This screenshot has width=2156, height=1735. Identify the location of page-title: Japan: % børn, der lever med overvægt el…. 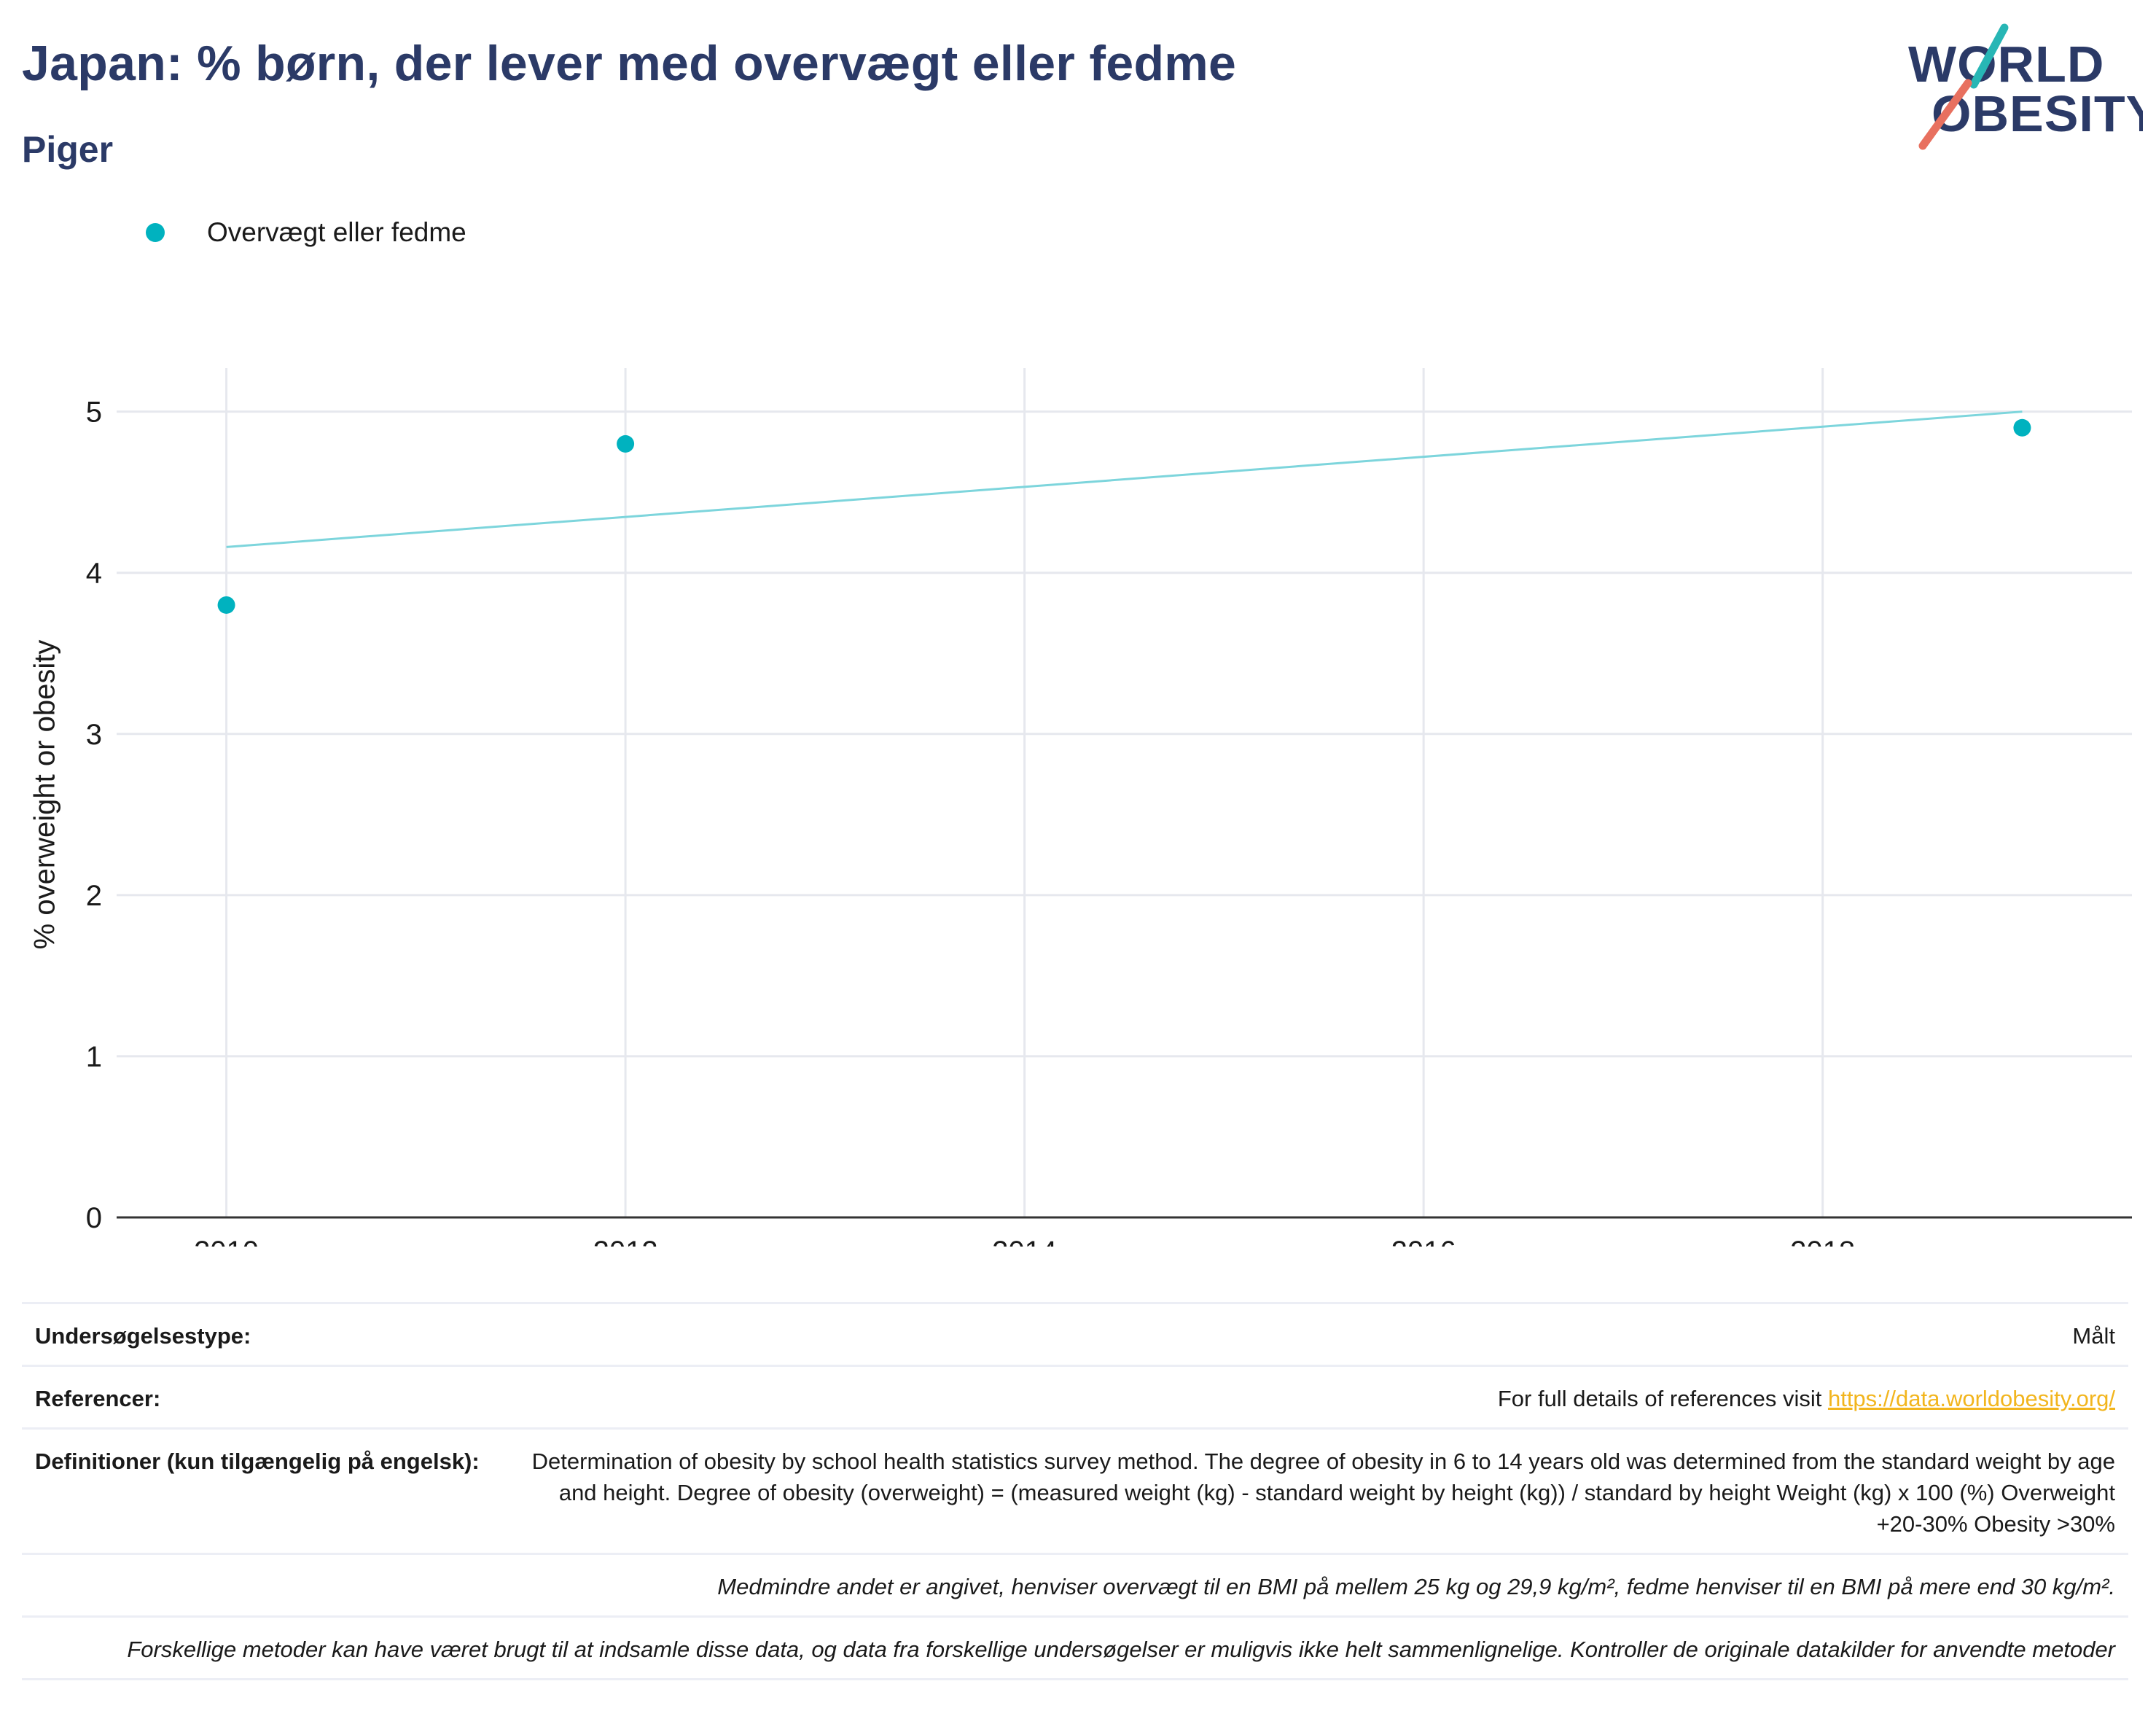
(630, 63).